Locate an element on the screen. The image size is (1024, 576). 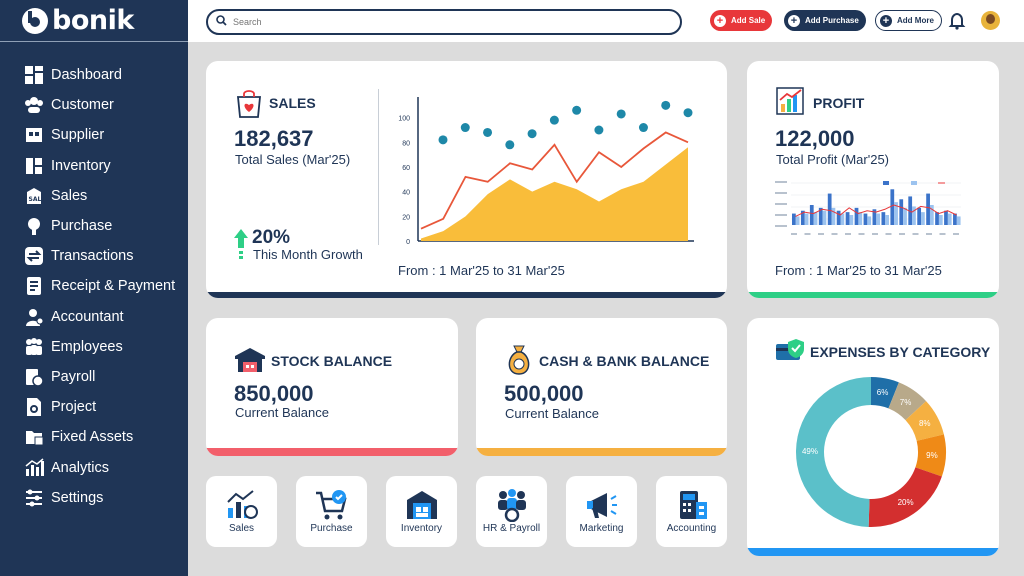
sidebar-item-settings: Settings is located at coordinates (94, 498).